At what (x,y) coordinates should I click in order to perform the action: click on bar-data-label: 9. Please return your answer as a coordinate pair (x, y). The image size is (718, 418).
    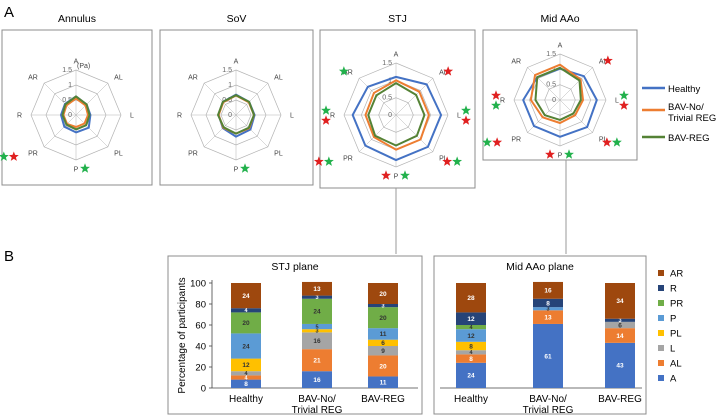
    Looking at the image, I should click on (383, 351).